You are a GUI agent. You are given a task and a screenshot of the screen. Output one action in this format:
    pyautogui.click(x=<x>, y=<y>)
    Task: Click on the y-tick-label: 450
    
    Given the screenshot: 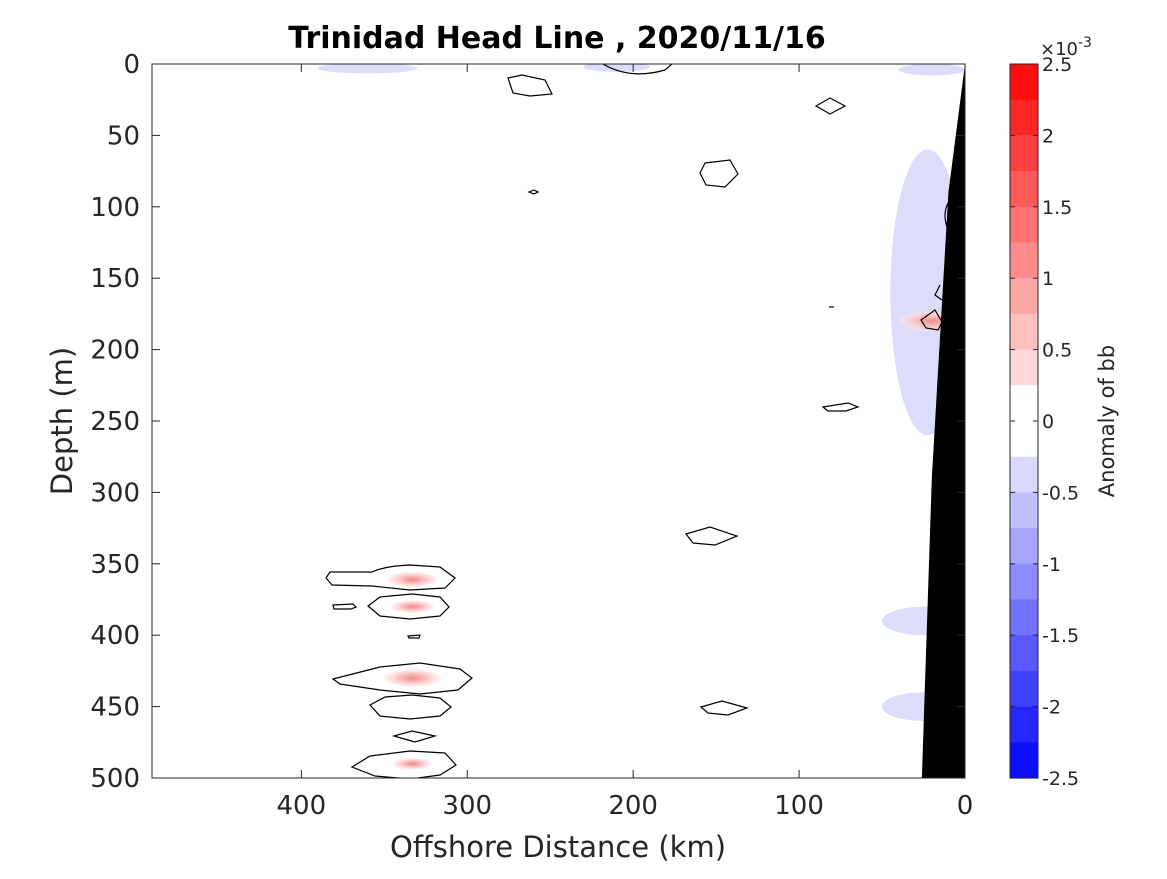 What is the action you would take?
    pyautogui.click(x=115, y=708)
    